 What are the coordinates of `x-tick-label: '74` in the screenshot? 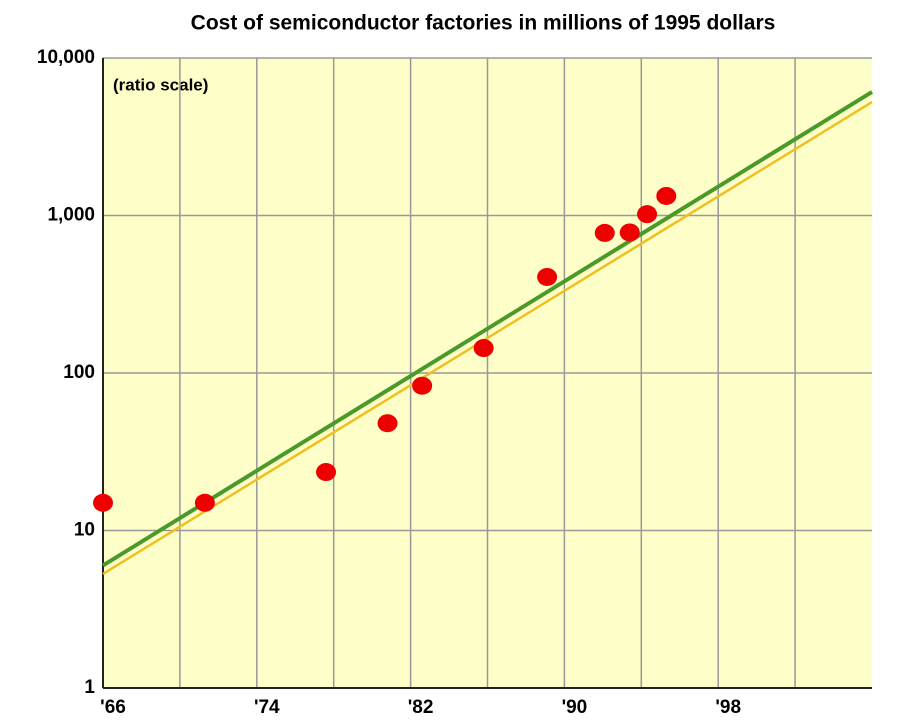 It's located at (267, 707).